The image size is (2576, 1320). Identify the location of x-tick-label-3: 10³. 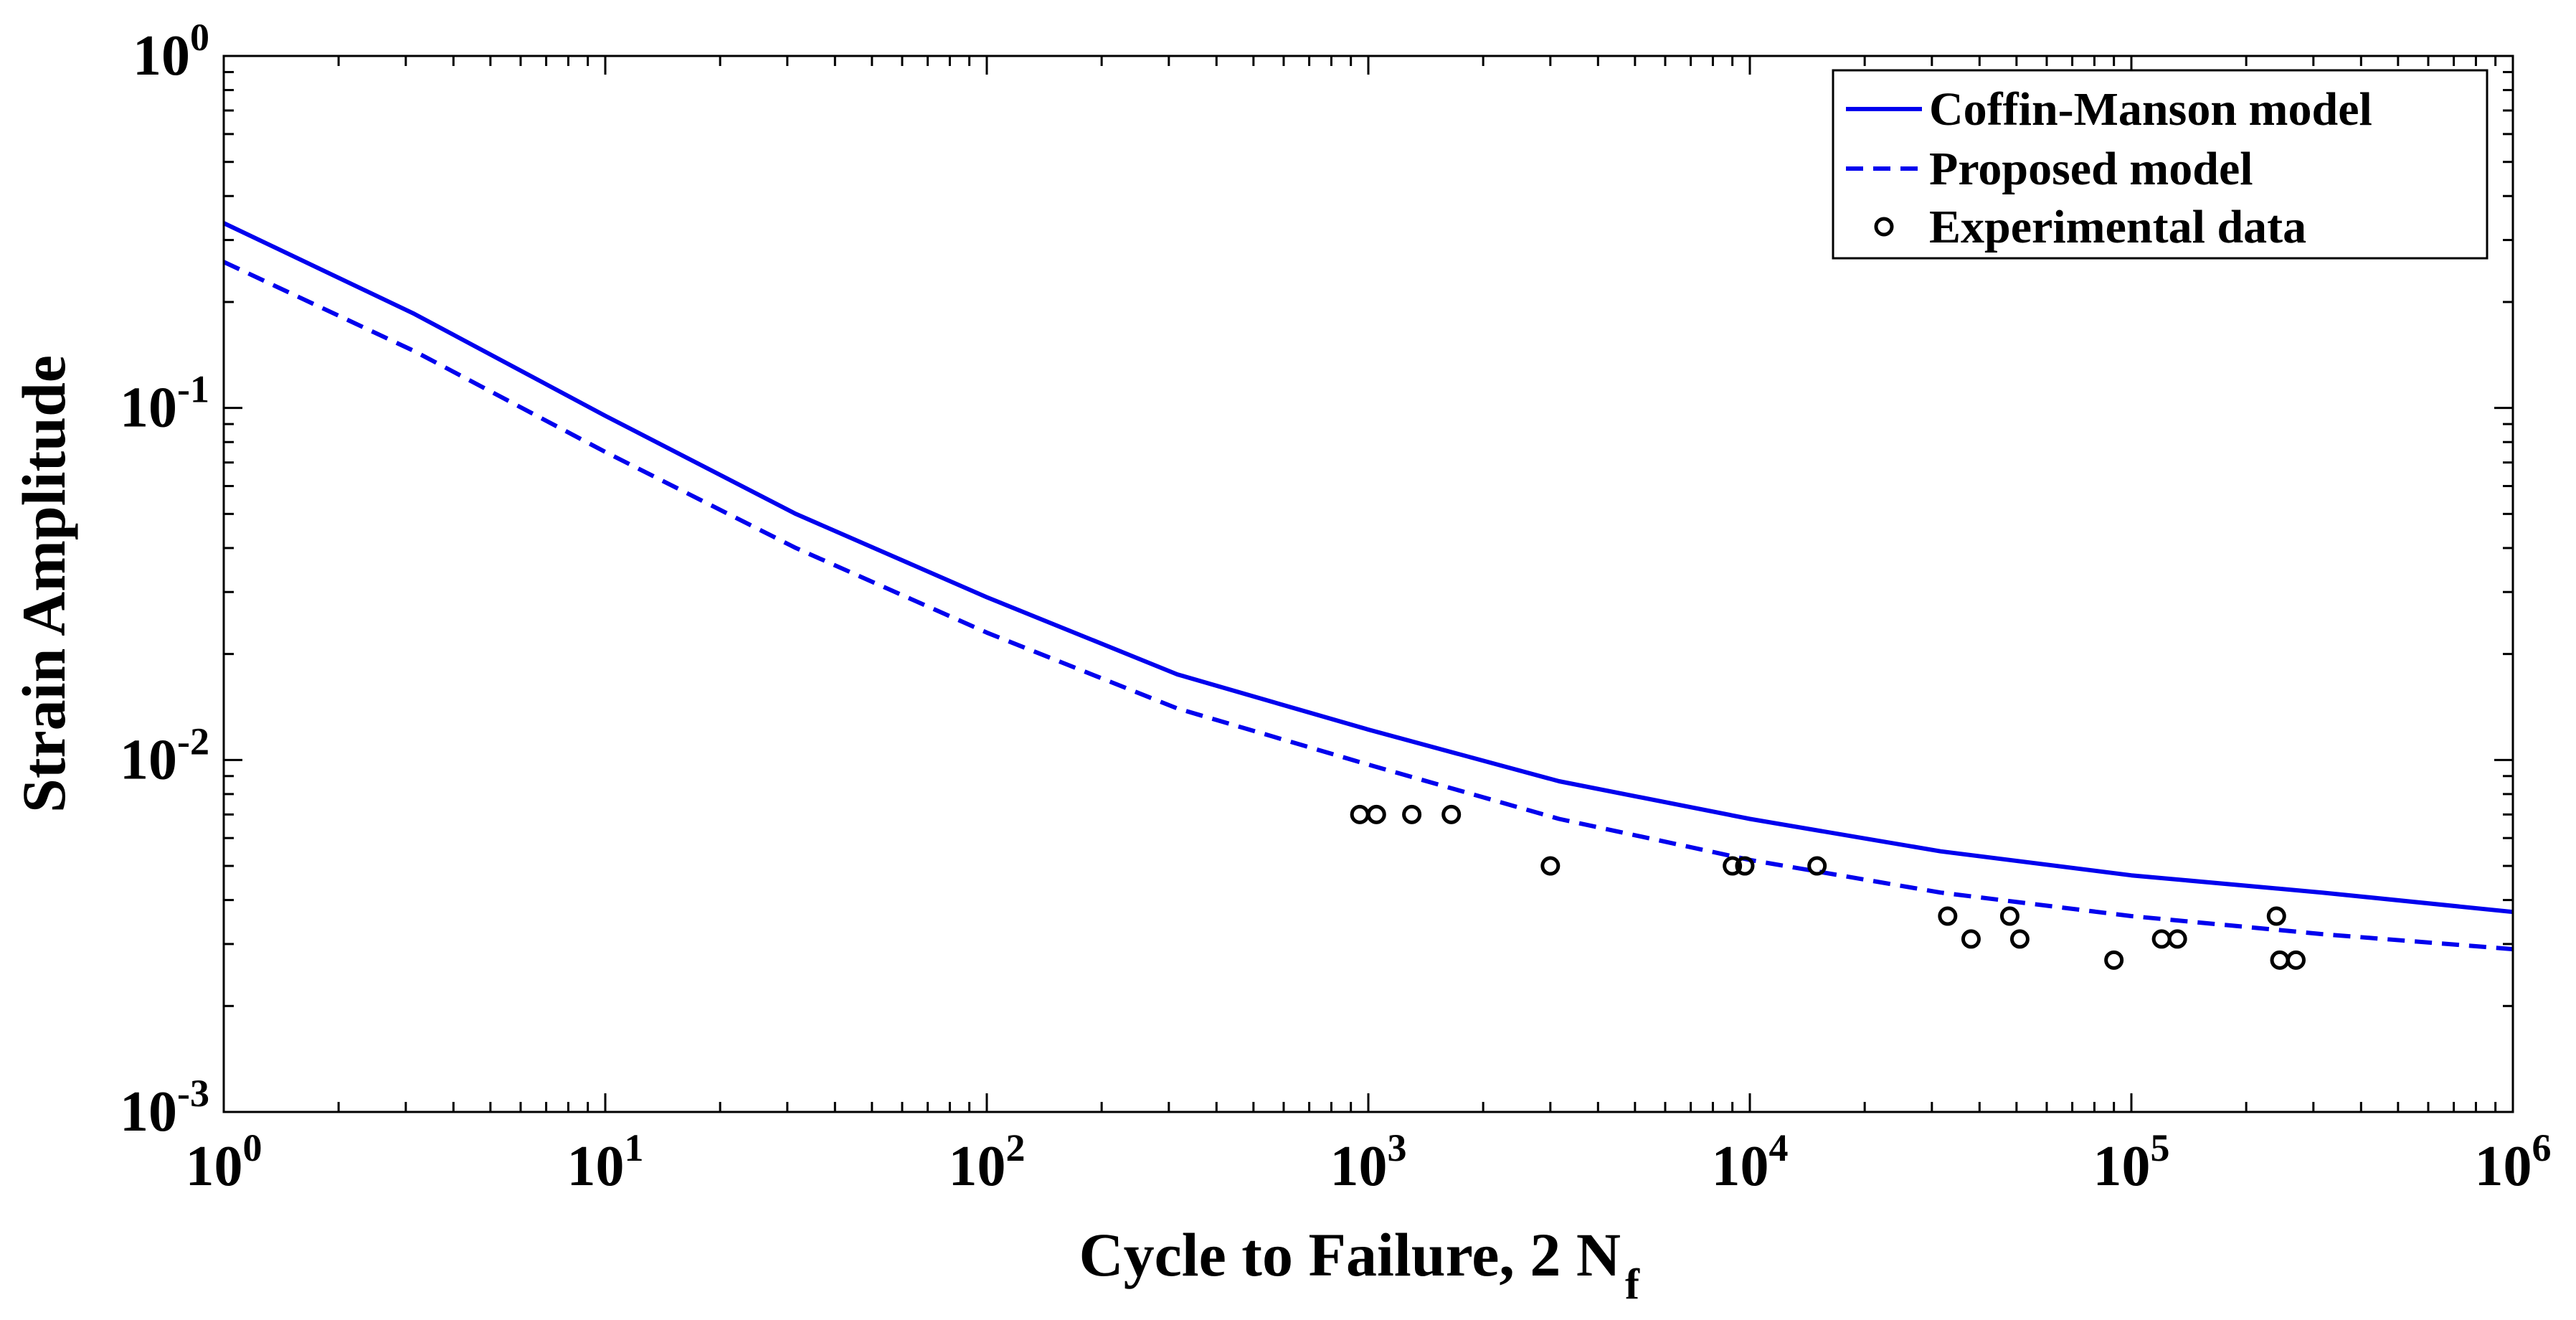
(1368, 1162).